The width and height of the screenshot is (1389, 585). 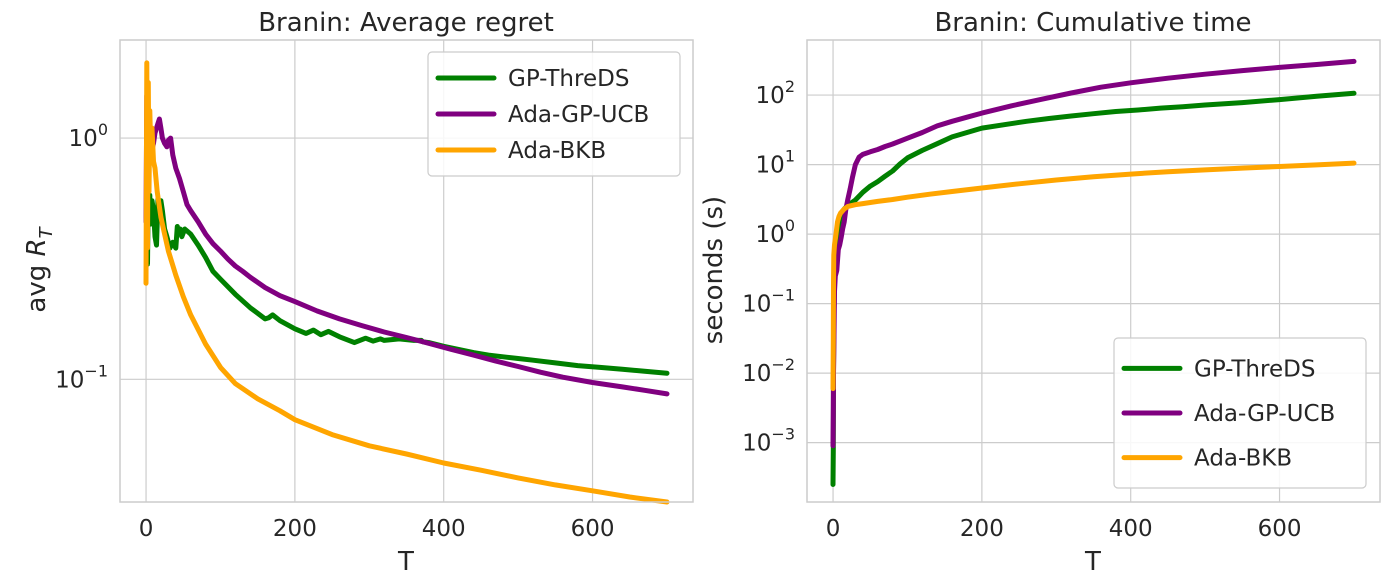 I want to click on average-regret-title: Branin: Average regret, so click(x=406, y=23).